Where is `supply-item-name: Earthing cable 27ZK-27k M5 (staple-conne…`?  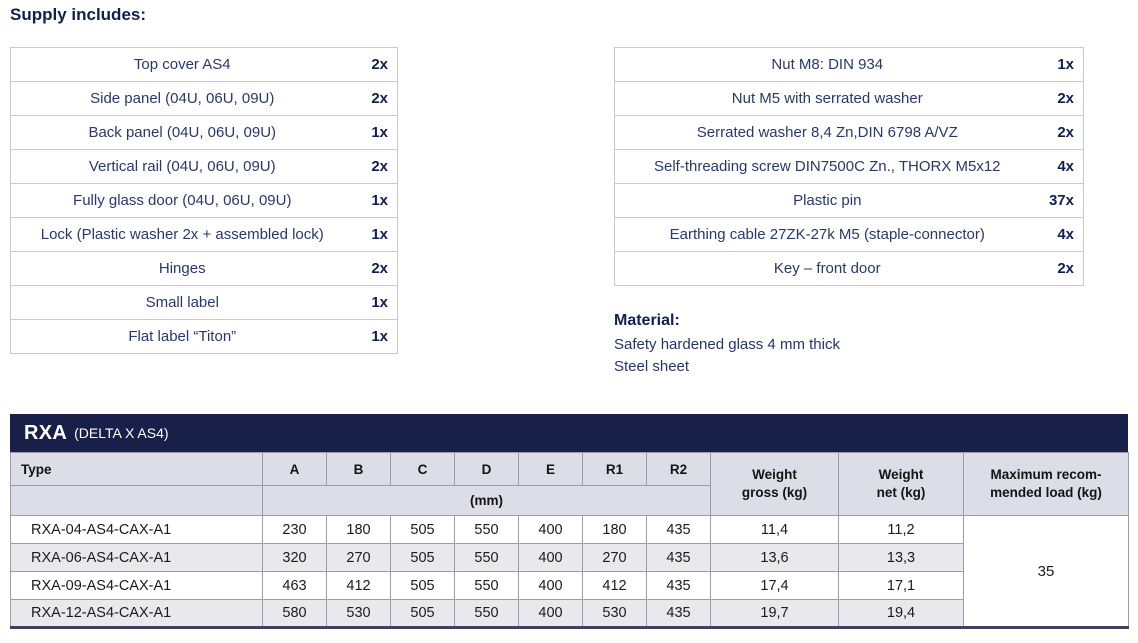
supply-item-name: Earthing cable 27ZK-27k M5 (staple-conne… is located at coordinates (827, 234).